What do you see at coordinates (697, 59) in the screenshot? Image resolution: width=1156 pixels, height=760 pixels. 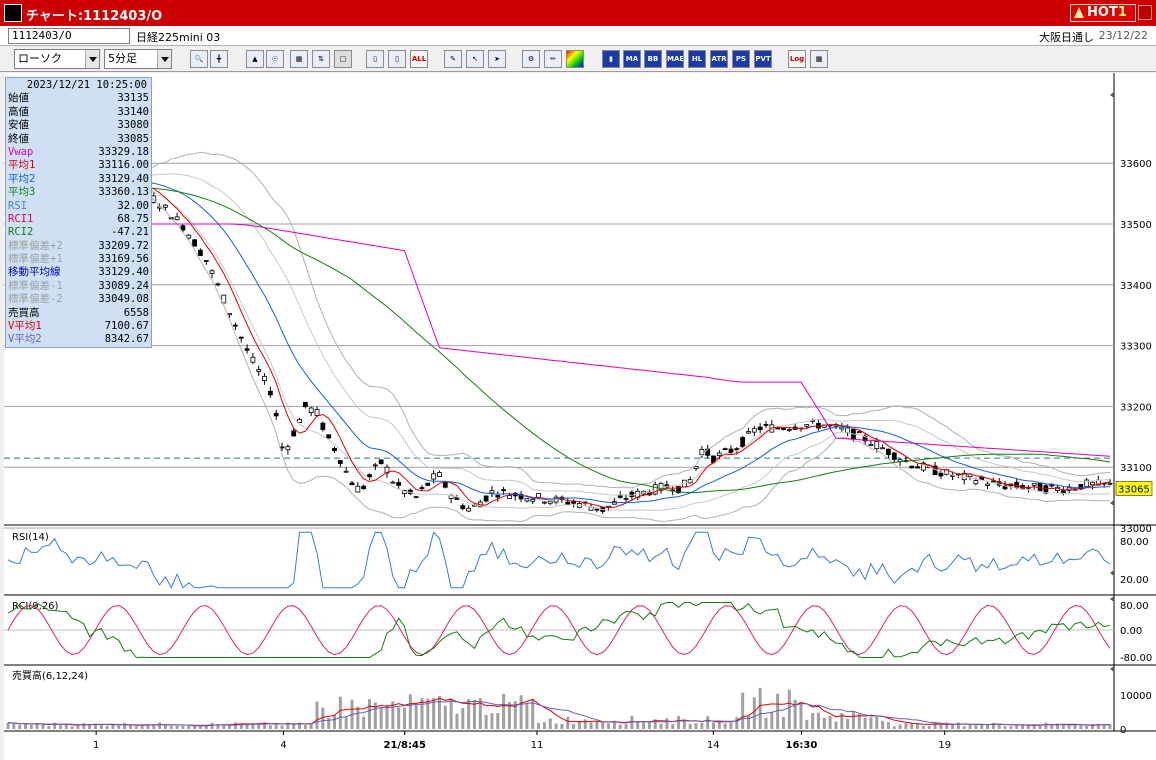 I see `hl-button: HL` at bounding box center [697, 59].